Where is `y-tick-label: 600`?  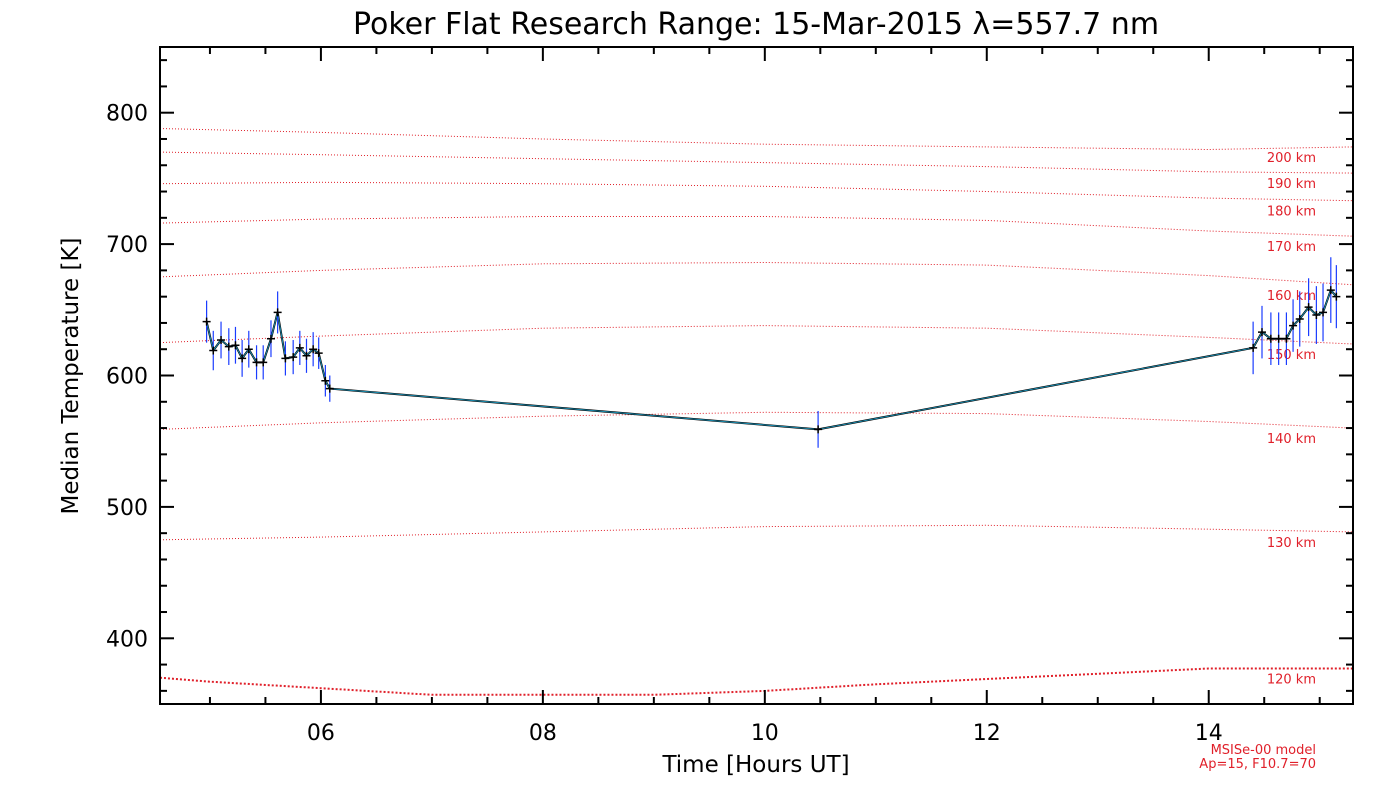 y-tick-label: 600 is located at coordinates (127, 377).